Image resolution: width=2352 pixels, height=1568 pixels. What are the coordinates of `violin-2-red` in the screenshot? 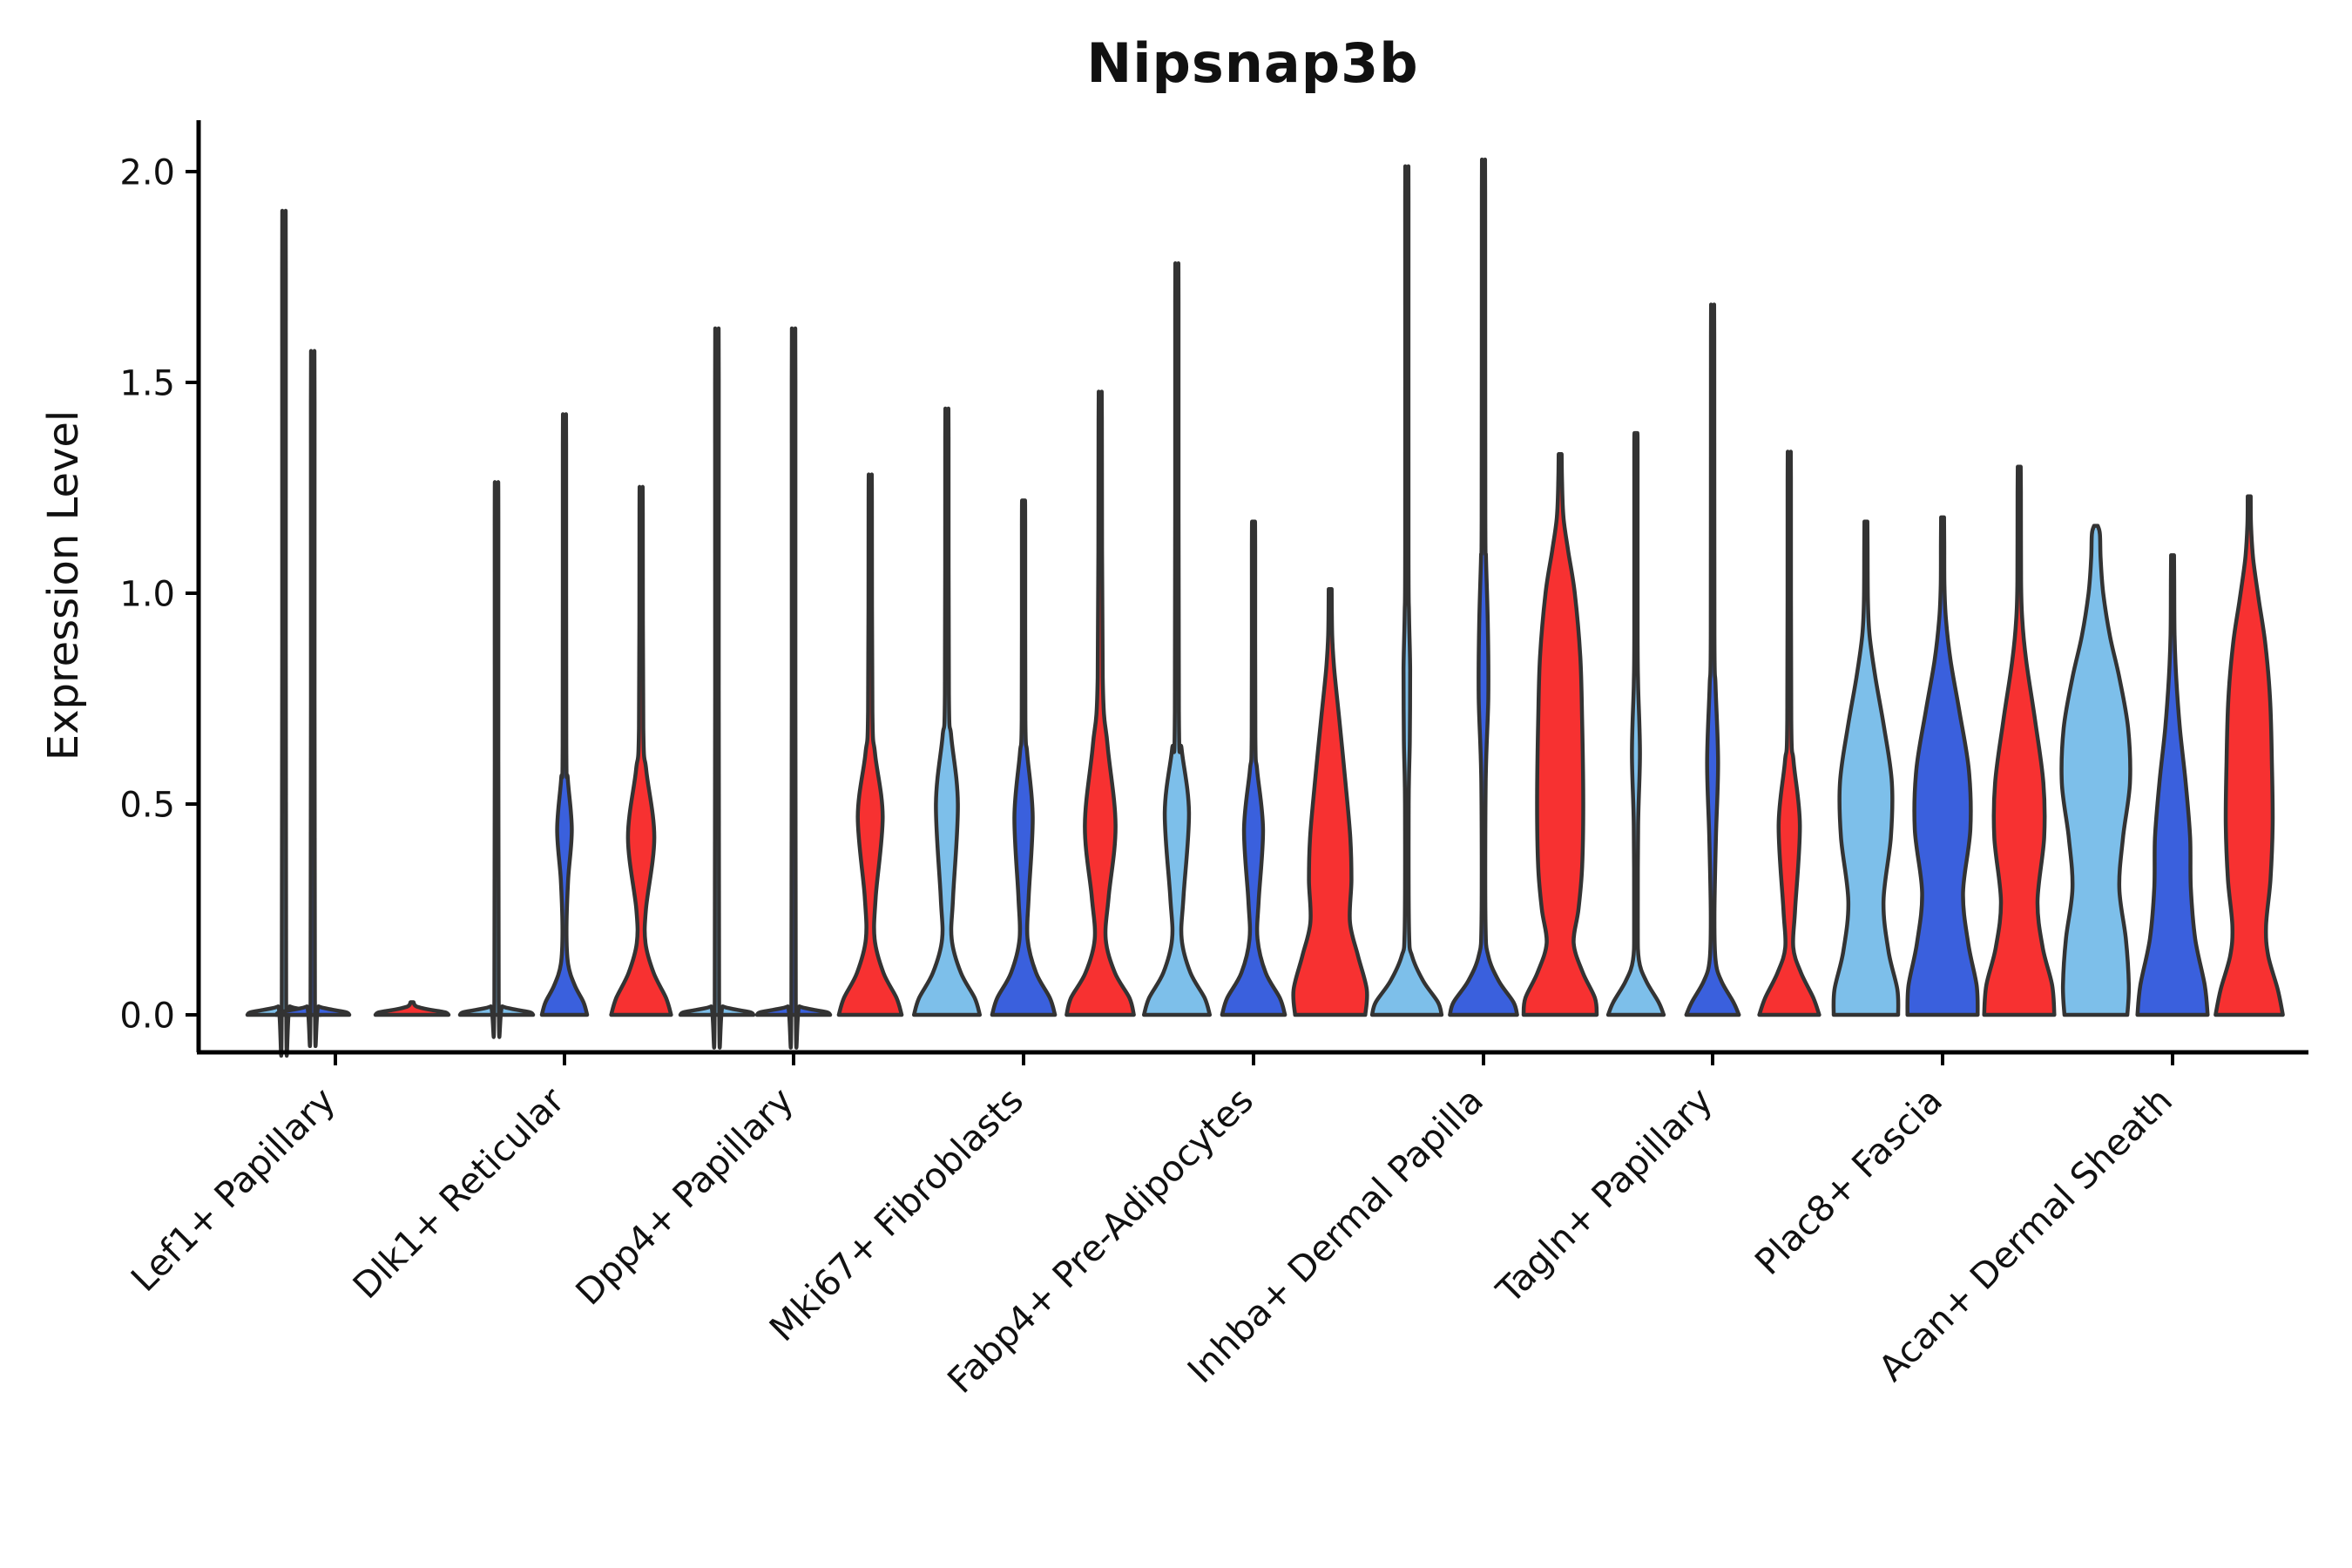 It's located at (870, 744).